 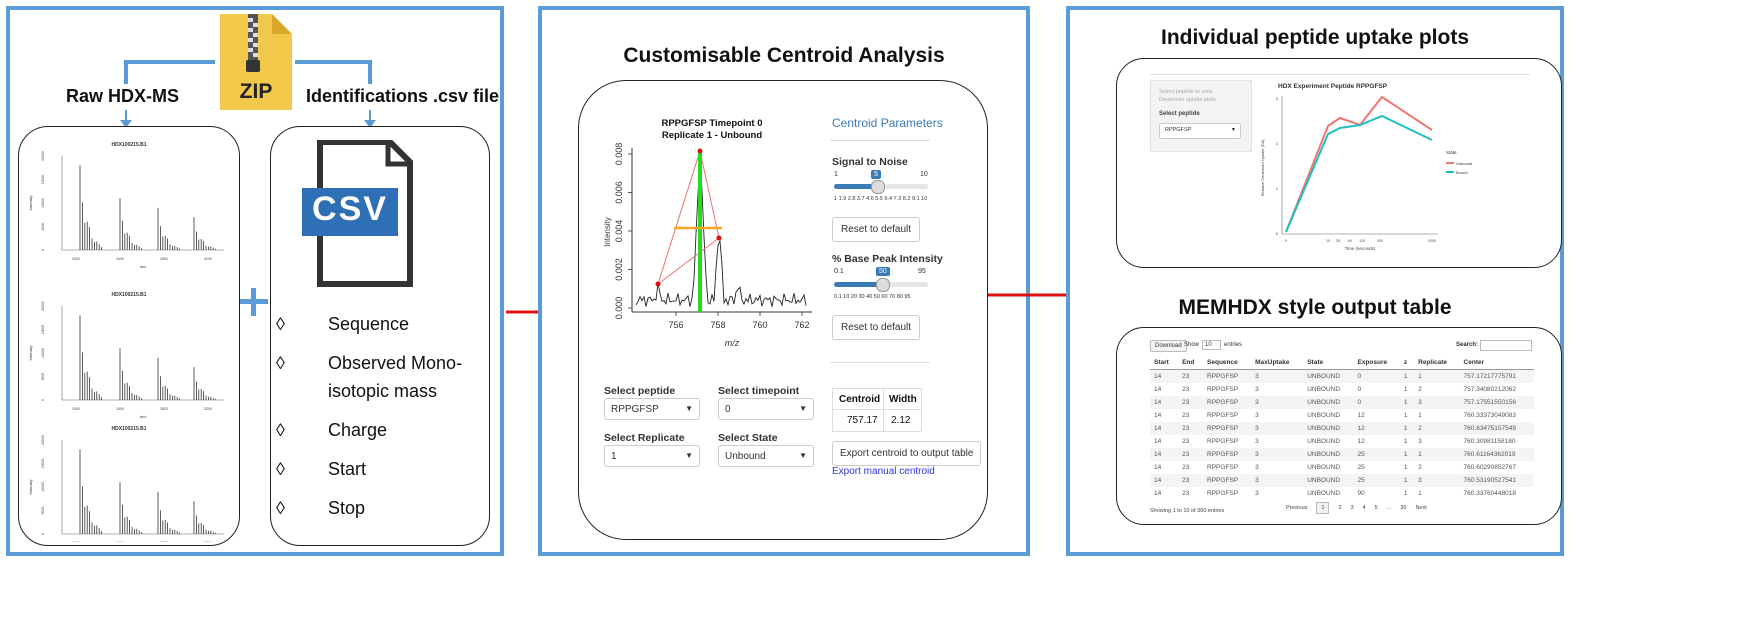 I want to click on bpi-slider-handle, so click(x=883, y=285).